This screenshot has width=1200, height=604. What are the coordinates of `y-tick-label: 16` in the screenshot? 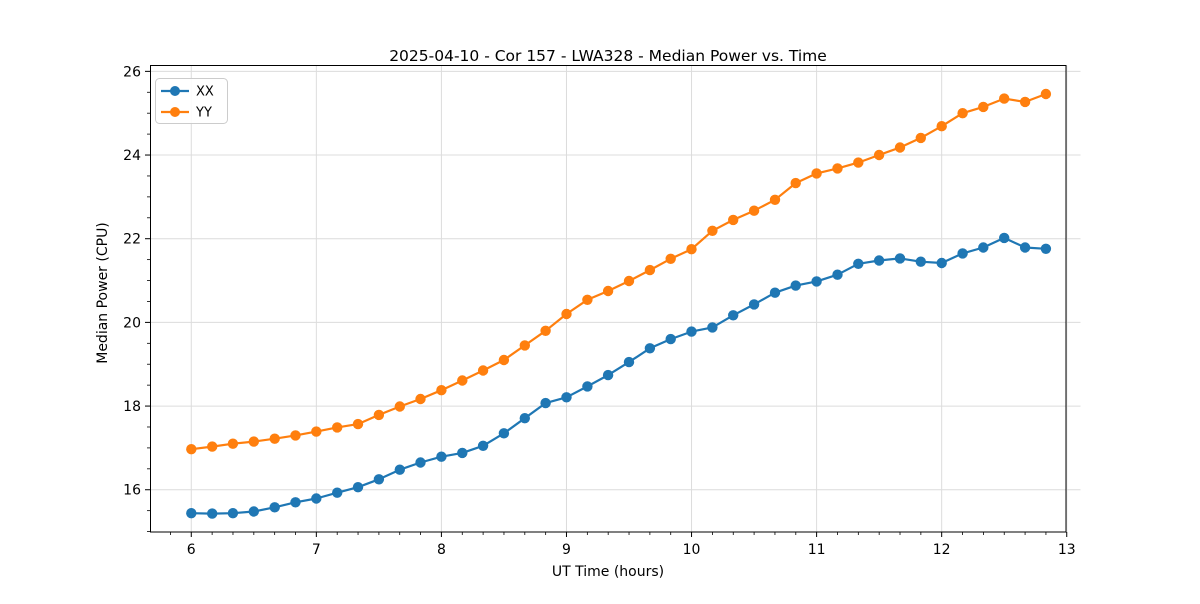 It's located at (132, 491).